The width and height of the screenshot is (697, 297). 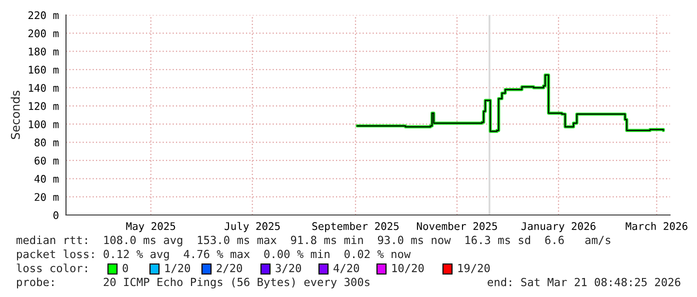 I want to click on y-tick-label: 80 m, so click(x=46, y=142).